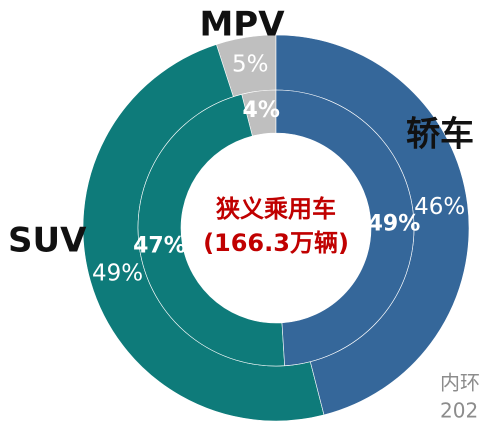 Image resolution: width=484 pixels, height=422 pixels. I want to click on center-label: 狭义乘用车, so click(275, 209).